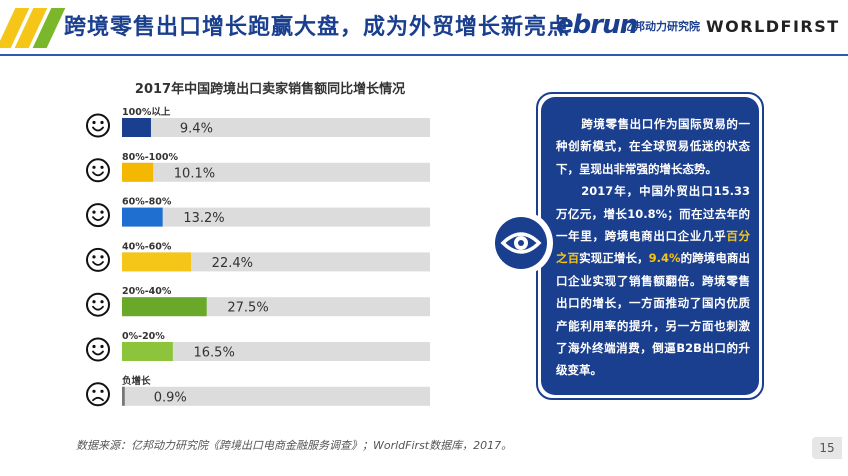 The width and height of the screenshot is (848, 476). What do you see at coordinates (247, 308) in the screenshot?
I see `value-label: 27.5%` at bounding box center [247, 308].